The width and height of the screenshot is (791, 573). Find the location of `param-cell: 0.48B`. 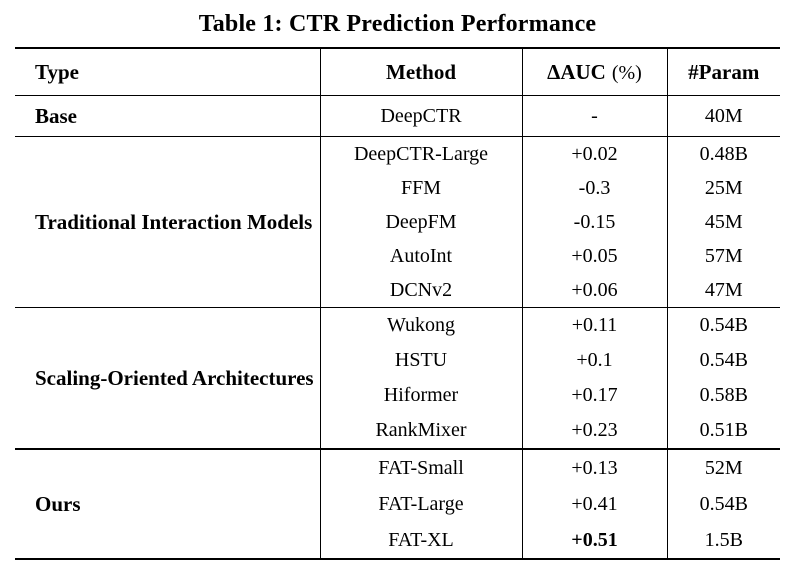

param-cell: 0.48B is located at coordinates (723, 153).